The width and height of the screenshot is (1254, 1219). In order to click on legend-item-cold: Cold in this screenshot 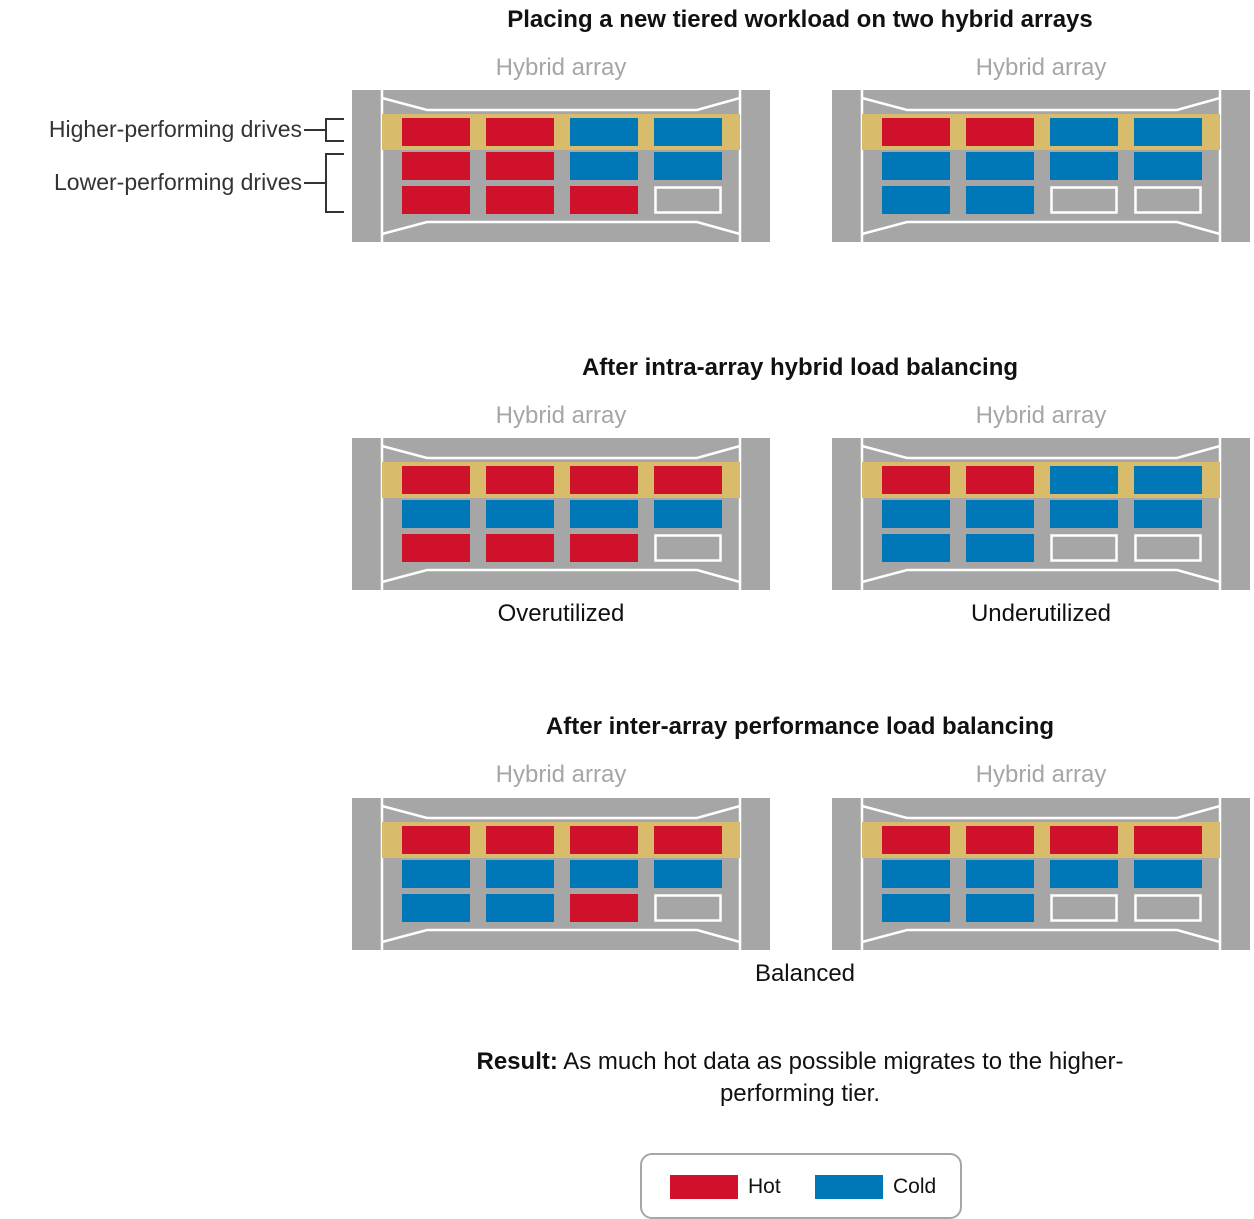, I will do `click(875, 1187)`.